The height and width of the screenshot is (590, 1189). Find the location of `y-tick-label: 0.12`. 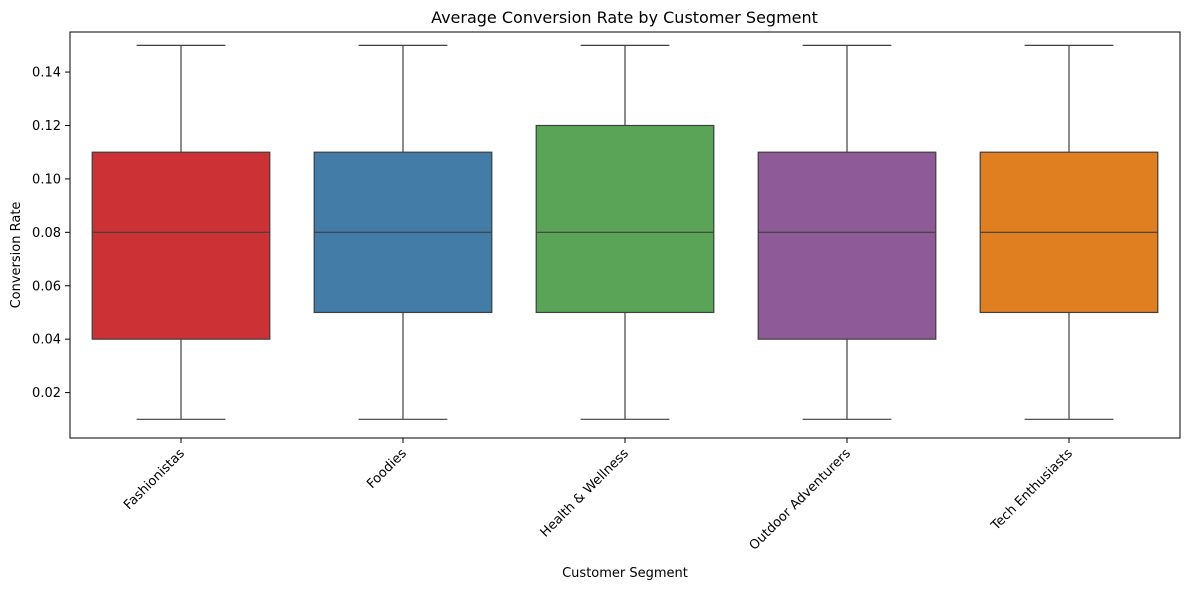

y-tick-label: 0.12 is located at coordinates (46, 126).